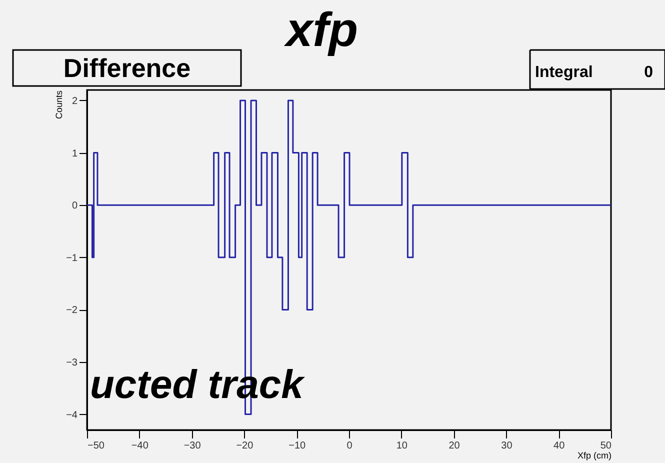  What do you see at coordinates (72, 363) in the screenshot?
I see `y-tick-label: −3` at bounding box center [72, 363].